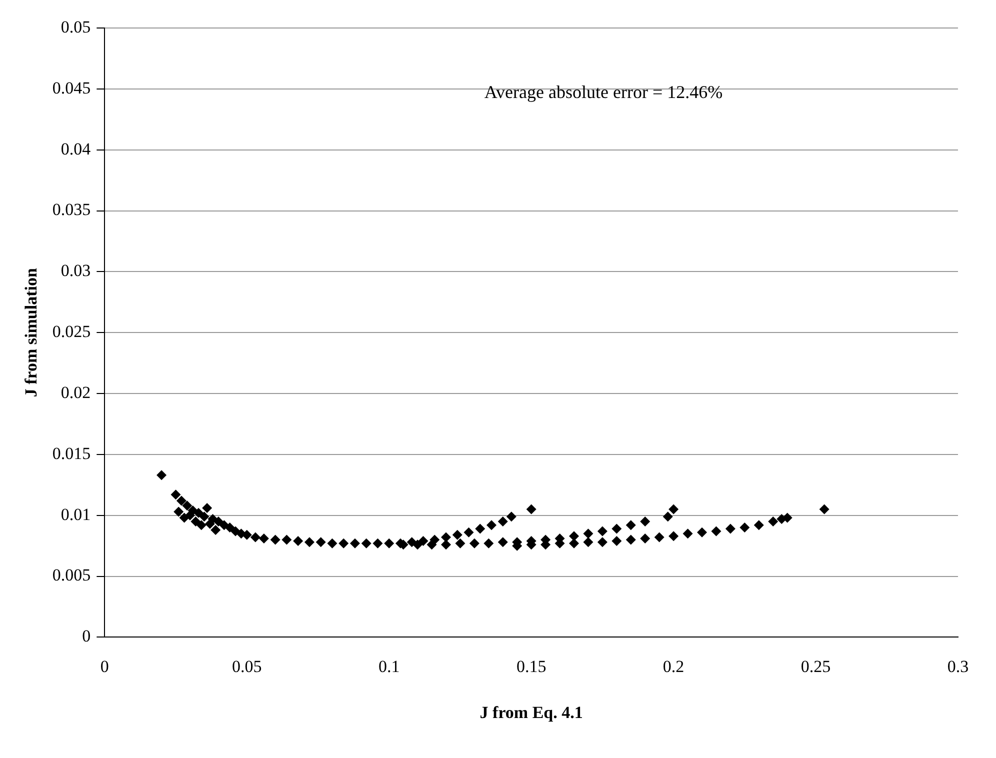  What do you see at coordinates (958, 666) in the screenshot?
I see `x-tick-label: 0.3` at bounding box center [958, 666].